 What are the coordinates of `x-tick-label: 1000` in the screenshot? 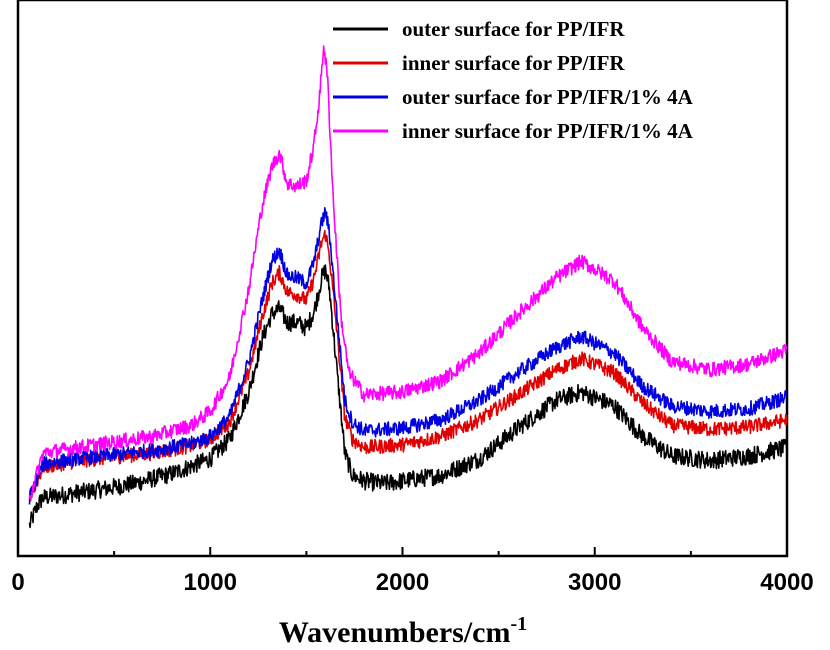 It's located at (210, 582).